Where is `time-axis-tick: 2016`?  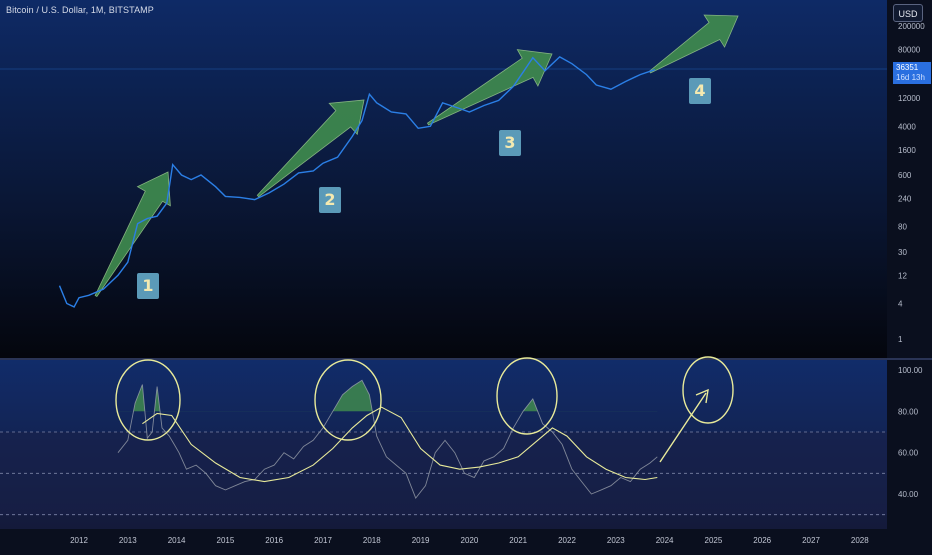
time-axis-tick: 2016 is located at coordinates (274, 540).